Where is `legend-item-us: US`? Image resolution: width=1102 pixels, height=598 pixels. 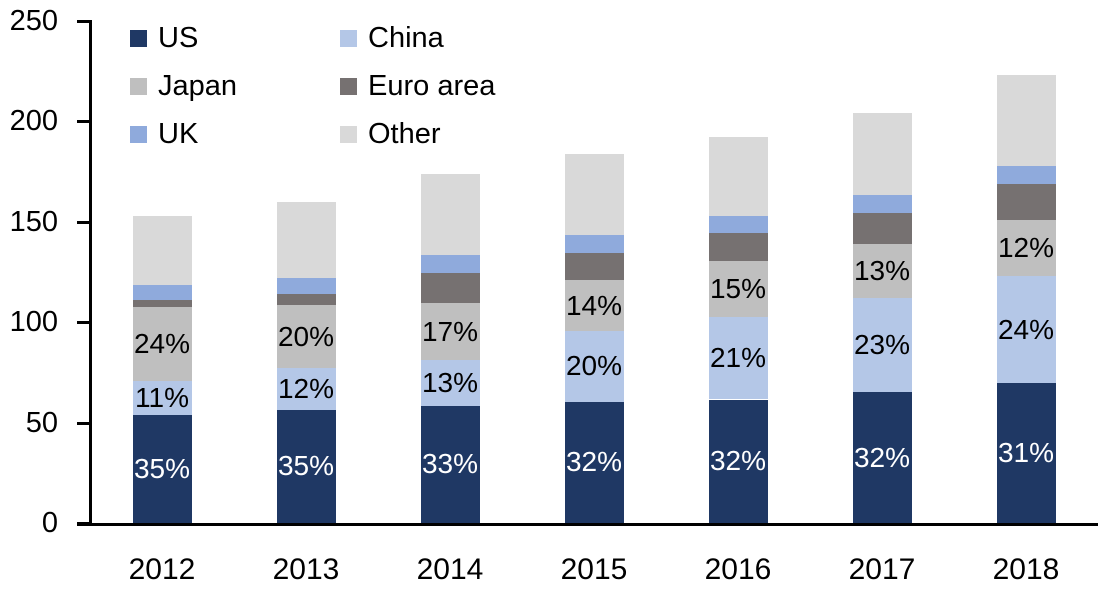
legend-item-us: US is located at coordinates (164, 38).